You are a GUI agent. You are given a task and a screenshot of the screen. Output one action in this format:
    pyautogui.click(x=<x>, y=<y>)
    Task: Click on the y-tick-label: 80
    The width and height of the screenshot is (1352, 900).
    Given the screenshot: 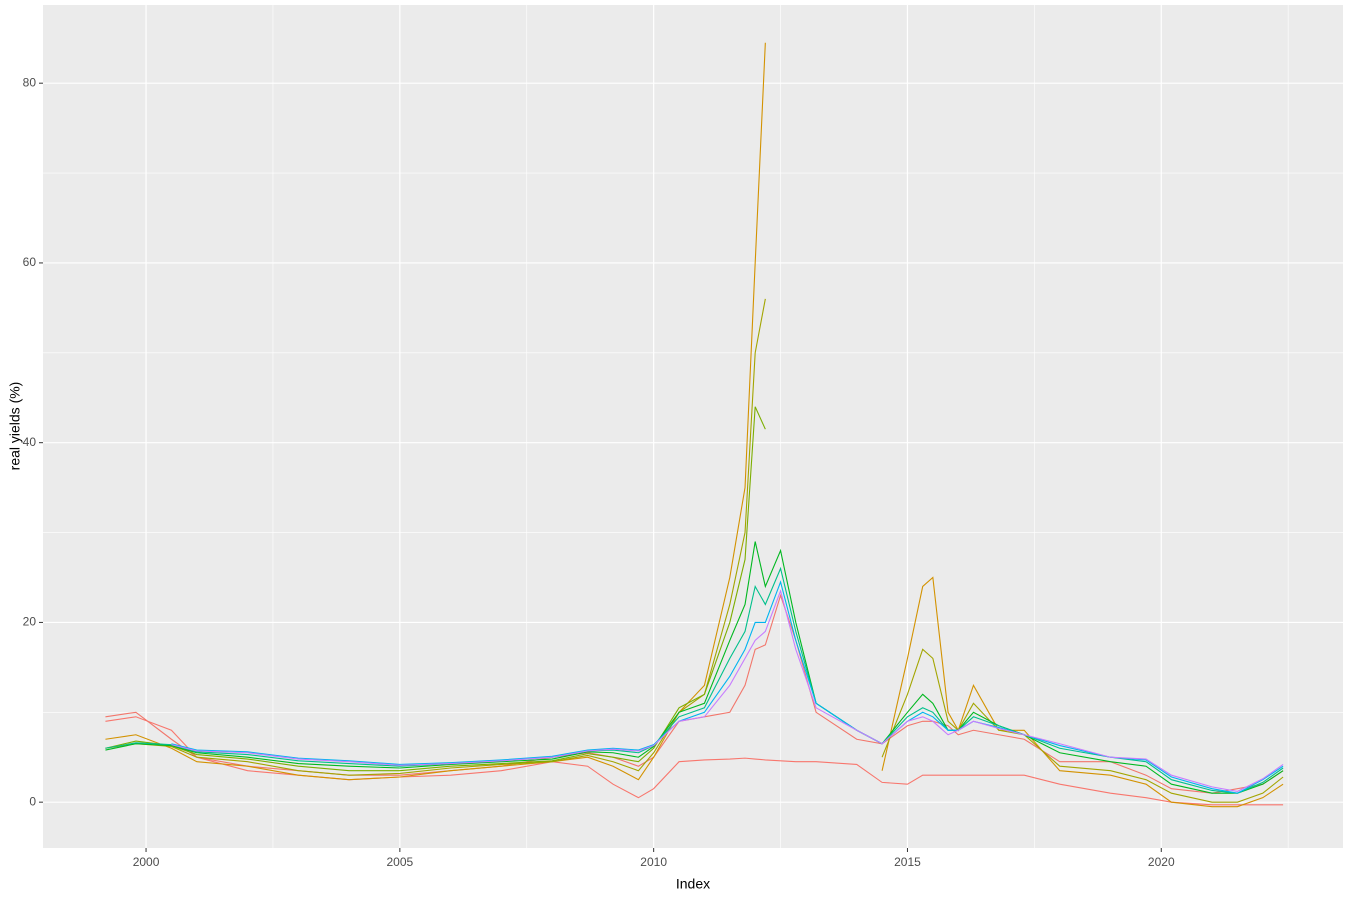 What is the action you would take?
    pyautogui.click(x=30, y=82)
    